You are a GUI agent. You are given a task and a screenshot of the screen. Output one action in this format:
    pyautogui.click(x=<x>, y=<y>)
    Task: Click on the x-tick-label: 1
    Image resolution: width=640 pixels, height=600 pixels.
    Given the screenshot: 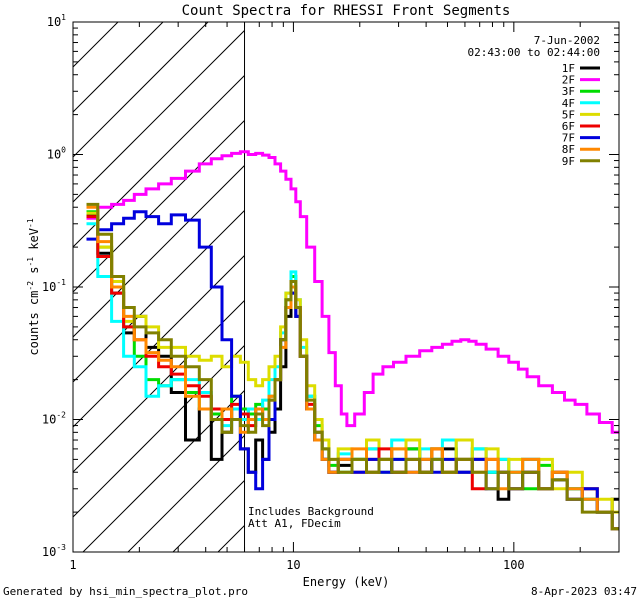 What is the action you would take?
    pyautogui.click(x=72, y=565)
    